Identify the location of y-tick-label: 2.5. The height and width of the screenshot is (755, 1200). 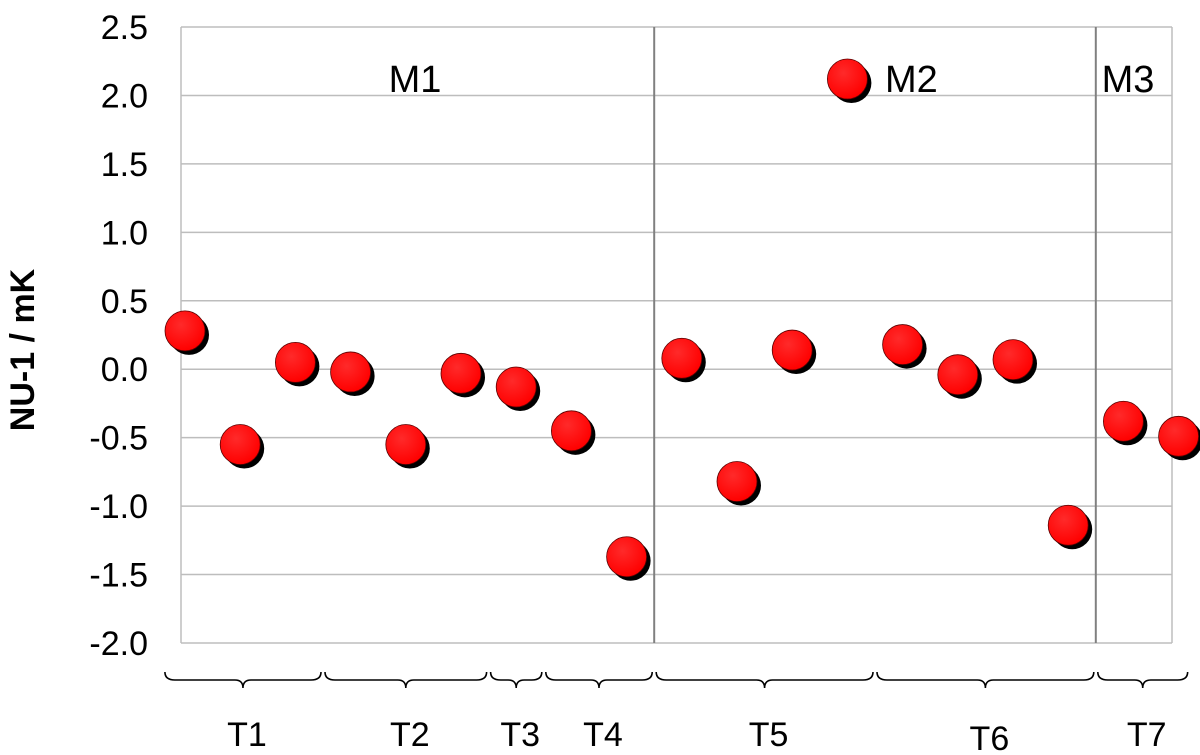
(124, 28).